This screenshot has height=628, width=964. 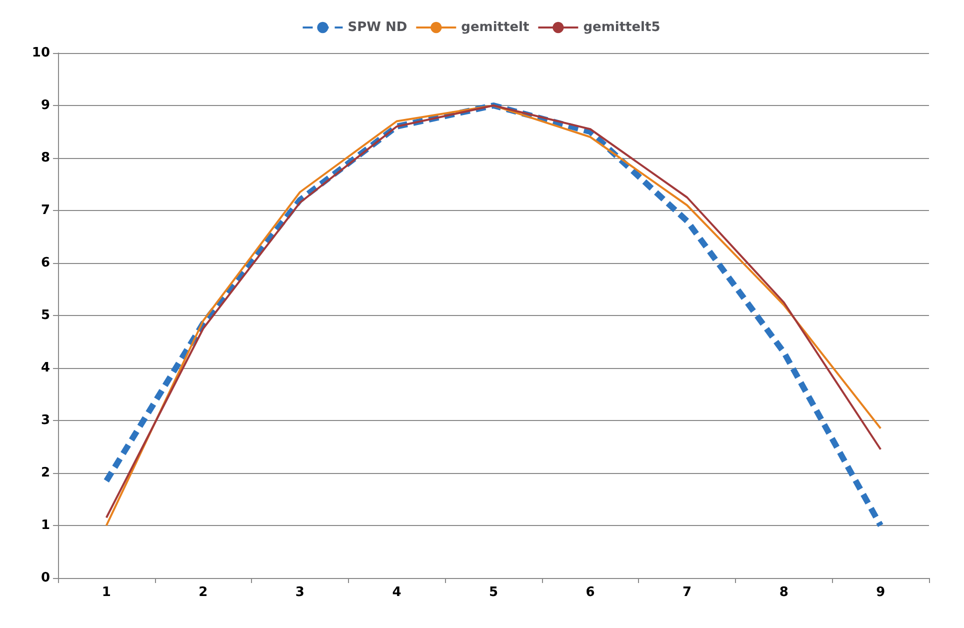 I want to click on x-tick-label: 4, so click(x=397, y=592).